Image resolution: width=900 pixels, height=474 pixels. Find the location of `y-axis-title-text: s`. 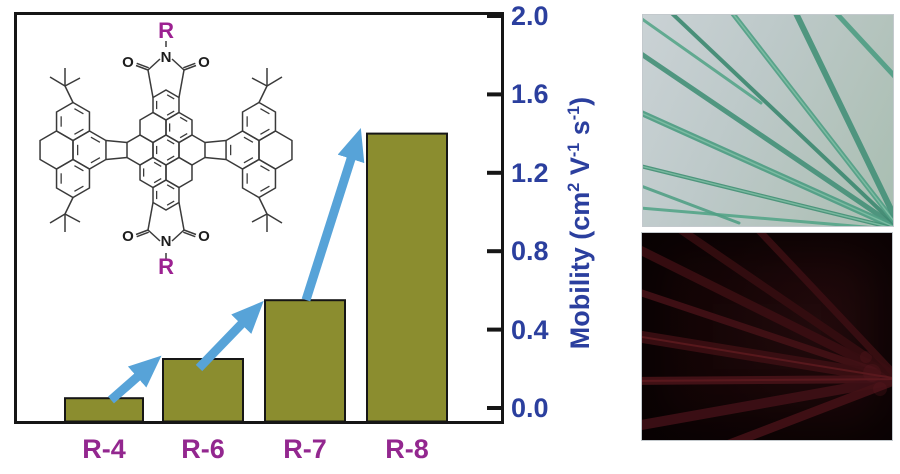

y-axis-title-text: s is located at coordinates (580, 131).